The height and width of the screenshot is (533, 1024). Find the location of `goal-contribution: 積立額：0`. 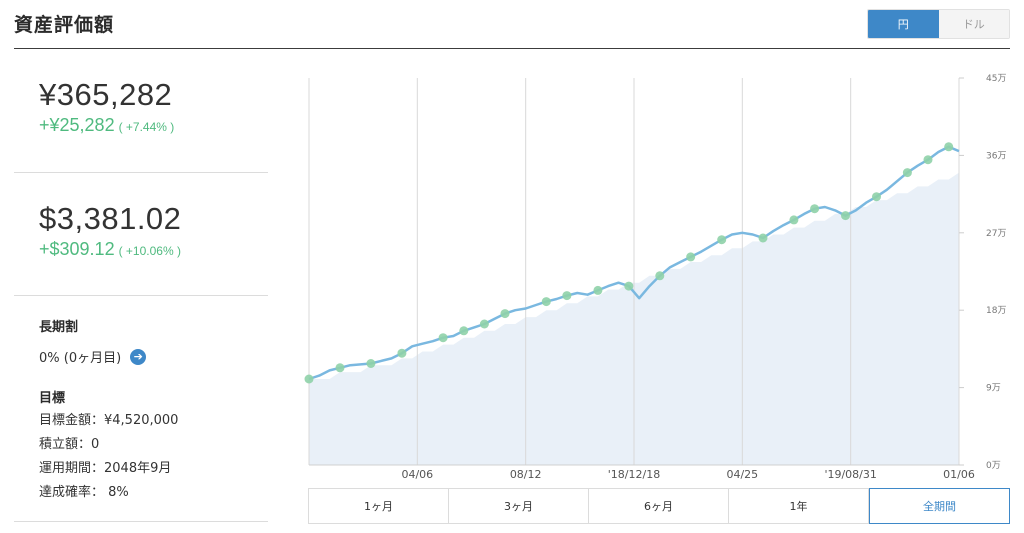

goal-contribution: 積立額：0 is located at coordinates (69, 444).